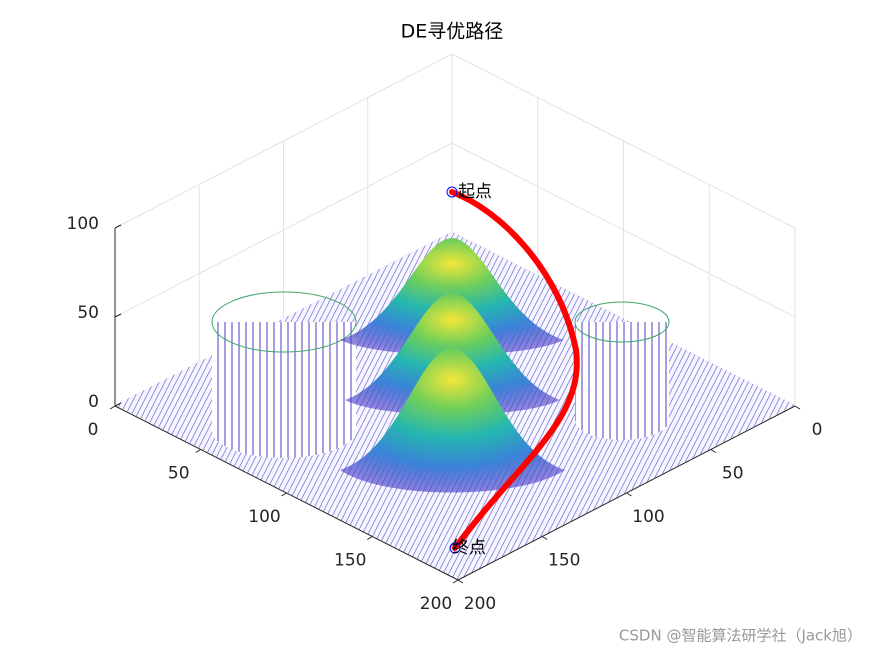 The image size is (875, 660). Describe the element at coordinates (93, 430) in the screenshot. I see `x-tick-label: 0` at that location.